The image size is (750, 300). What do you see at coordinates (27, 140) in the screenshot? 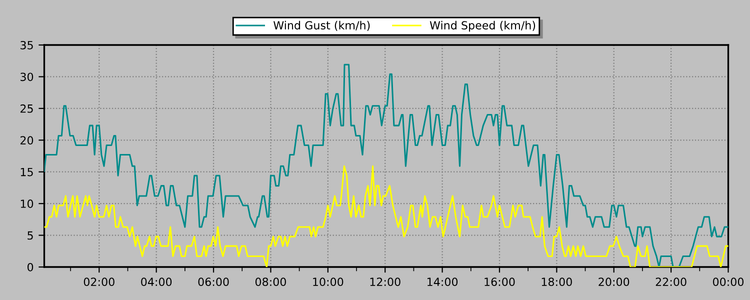
I see `y-tick-label: 20` at bounding box center [27, 140].